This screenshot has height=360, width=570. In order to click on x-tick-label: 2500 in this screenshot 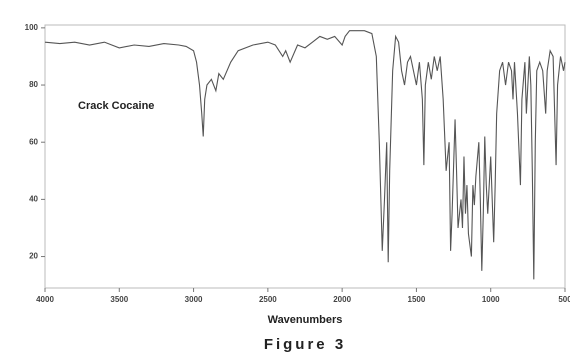, I will do `click(268, 299)`.